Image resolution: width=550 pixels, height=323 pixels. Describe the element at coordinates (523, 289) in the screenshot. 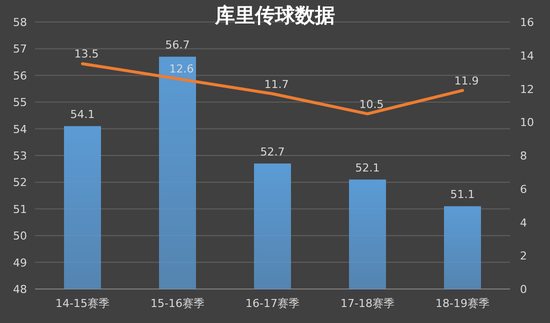

I see `y2-tick-label: 0` at that location.